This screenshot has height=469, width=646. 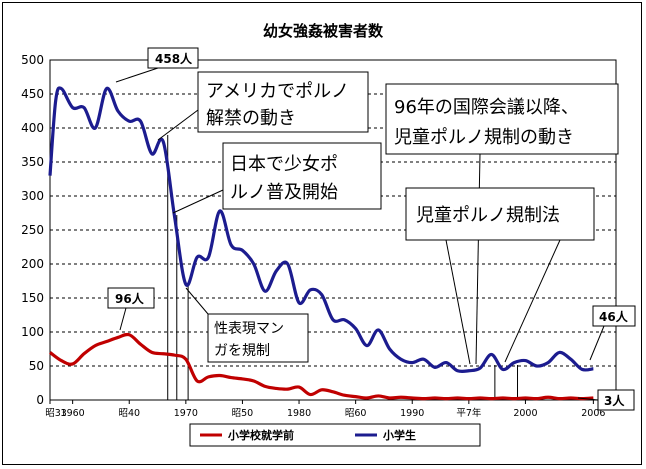 What do you see at coordinates (277, 91) in the screenshot?
I see `annotation-us-line1: アメリカでポルノ` at bounding box center [277, 91].